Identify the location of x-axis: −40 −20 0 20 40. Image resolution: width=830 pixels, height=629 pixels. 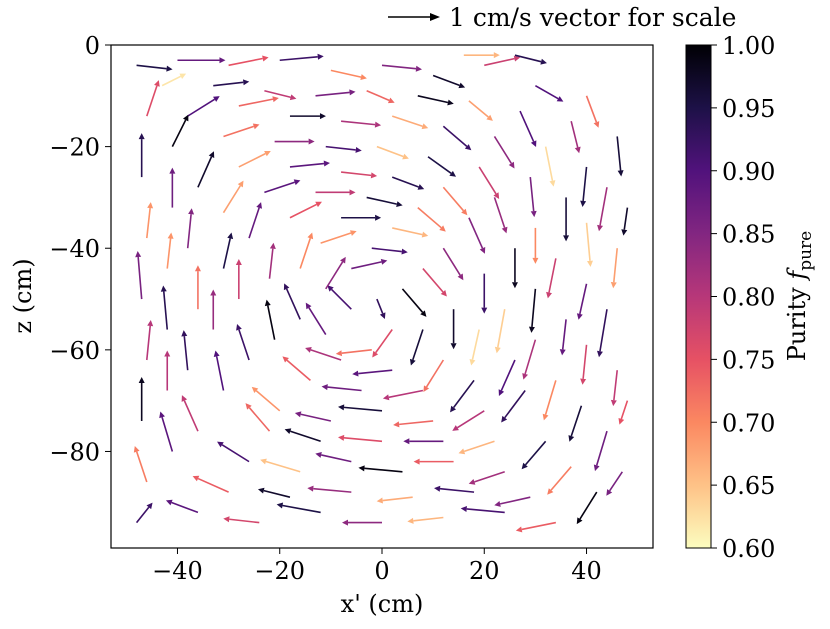
(377, 566).